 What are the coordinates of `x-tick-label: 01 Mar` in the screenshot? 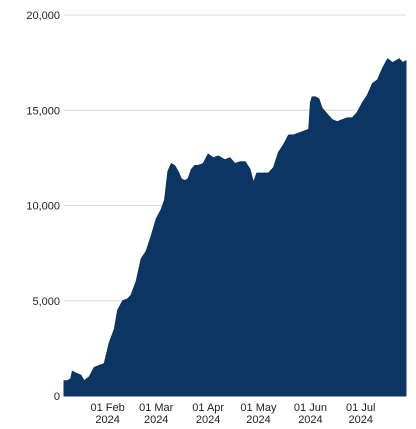 It's located at (156, 408).